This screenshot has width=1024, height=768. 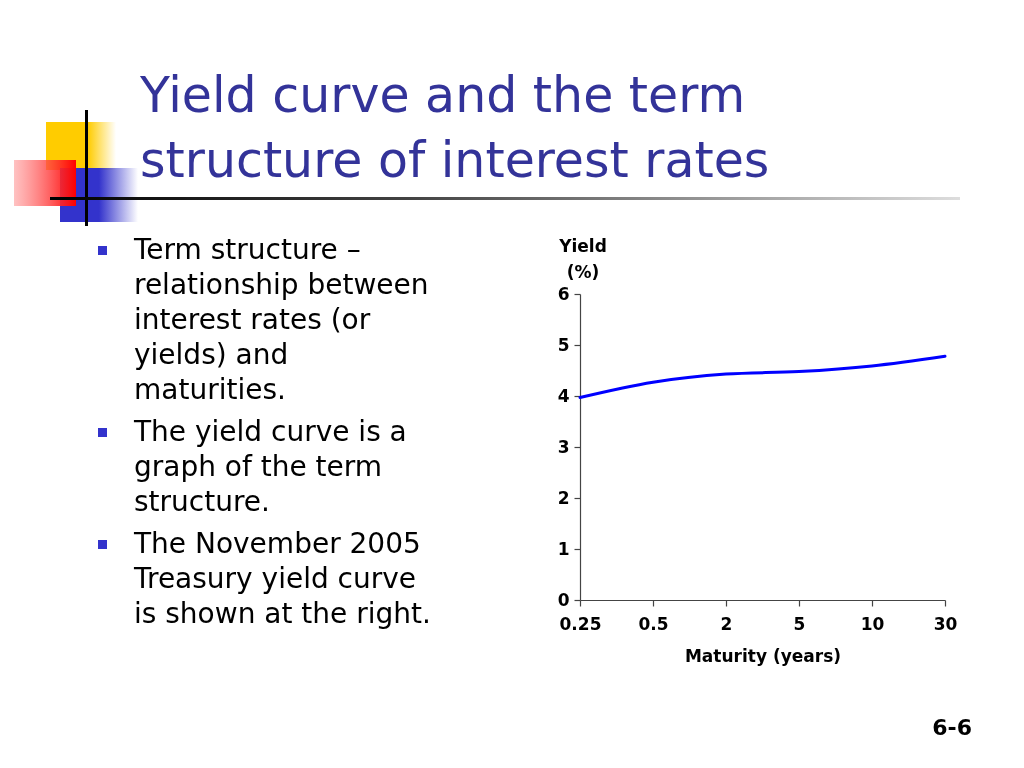 I want to click on x-tick-label: 30, so click(x=945, y=623).